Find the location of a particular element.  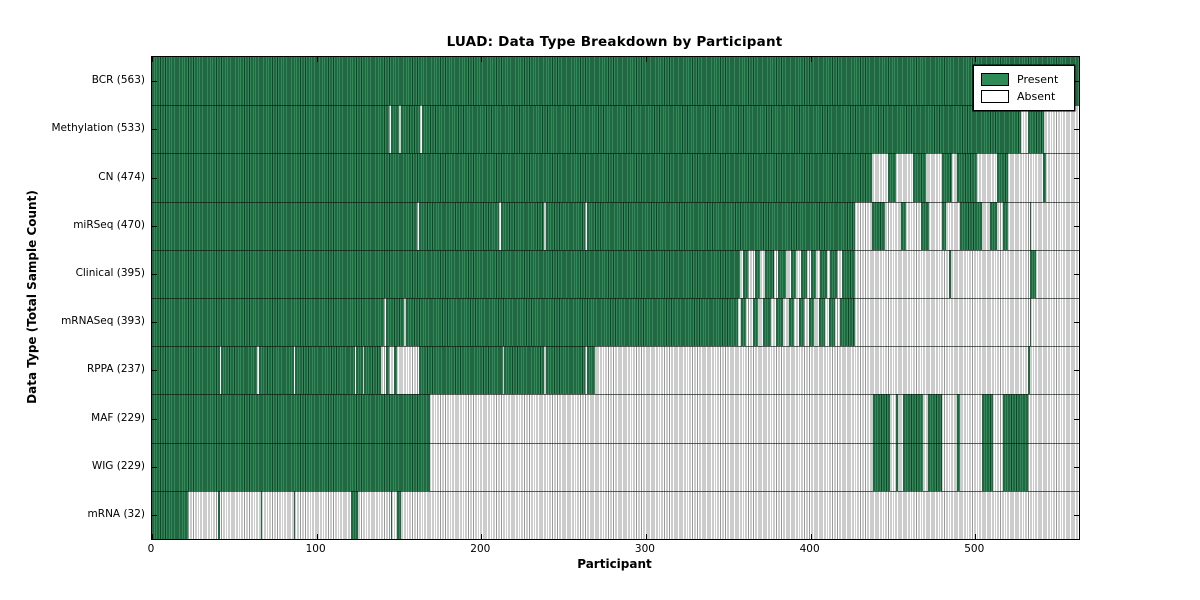

legend-absent-swatch-icon is located at coordinates (995, 96).